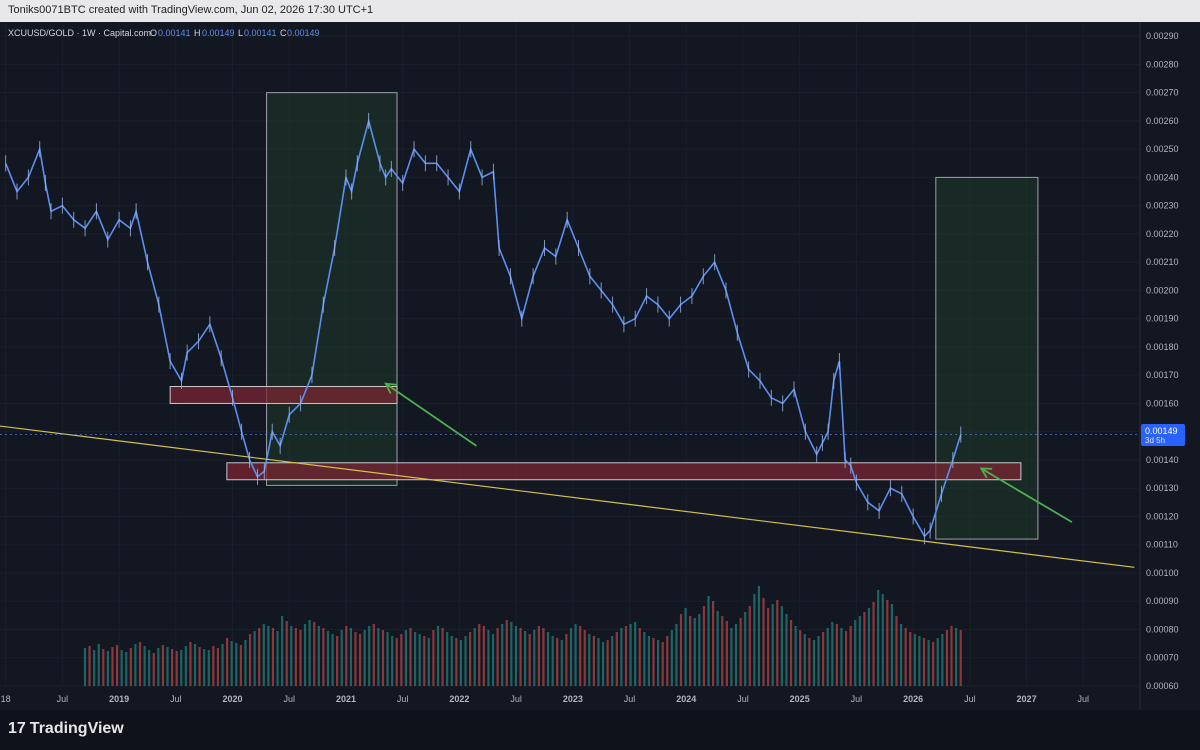 This screenshot has width=1200, height=750. What do you see at coordinates (600, 730) in the screenshot?
I see `footer: 17 TradingView` at bounding box center [600, 730].